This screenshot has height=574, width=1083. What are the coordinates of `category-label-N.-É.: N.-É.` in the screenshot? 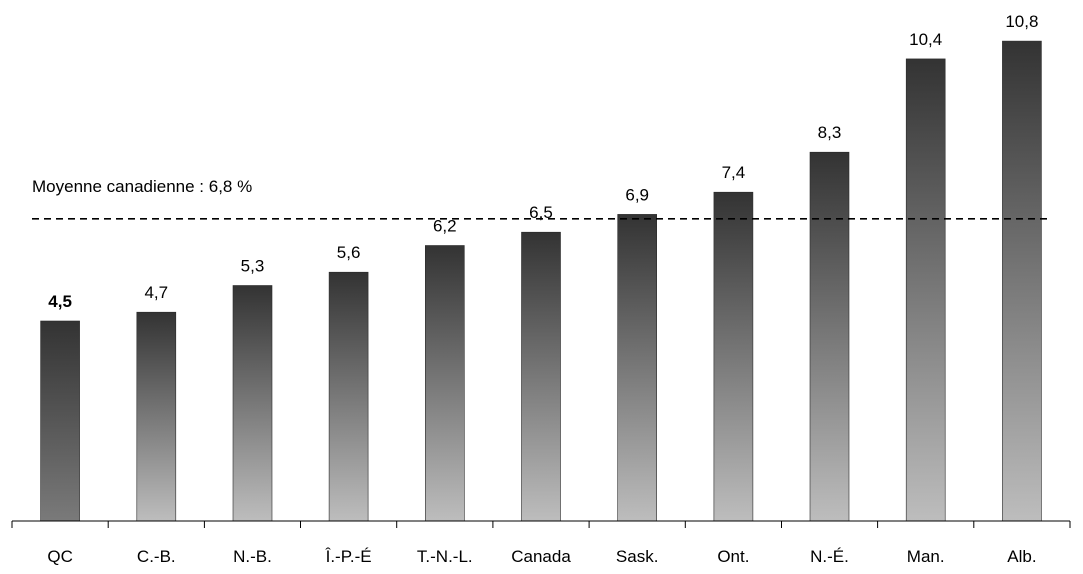 It's located at (829, 556).